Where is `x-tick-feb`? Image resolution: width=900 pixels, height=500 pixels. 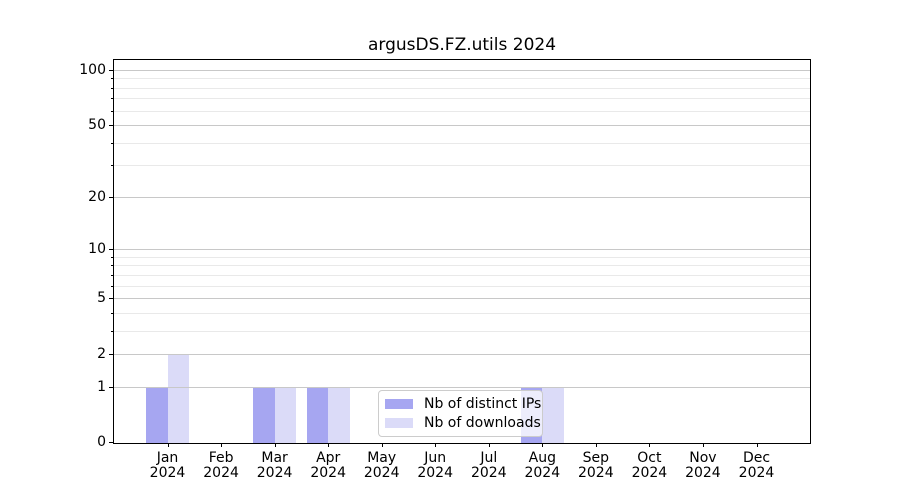 x-tick-feb is located at coordinates (222, 445).